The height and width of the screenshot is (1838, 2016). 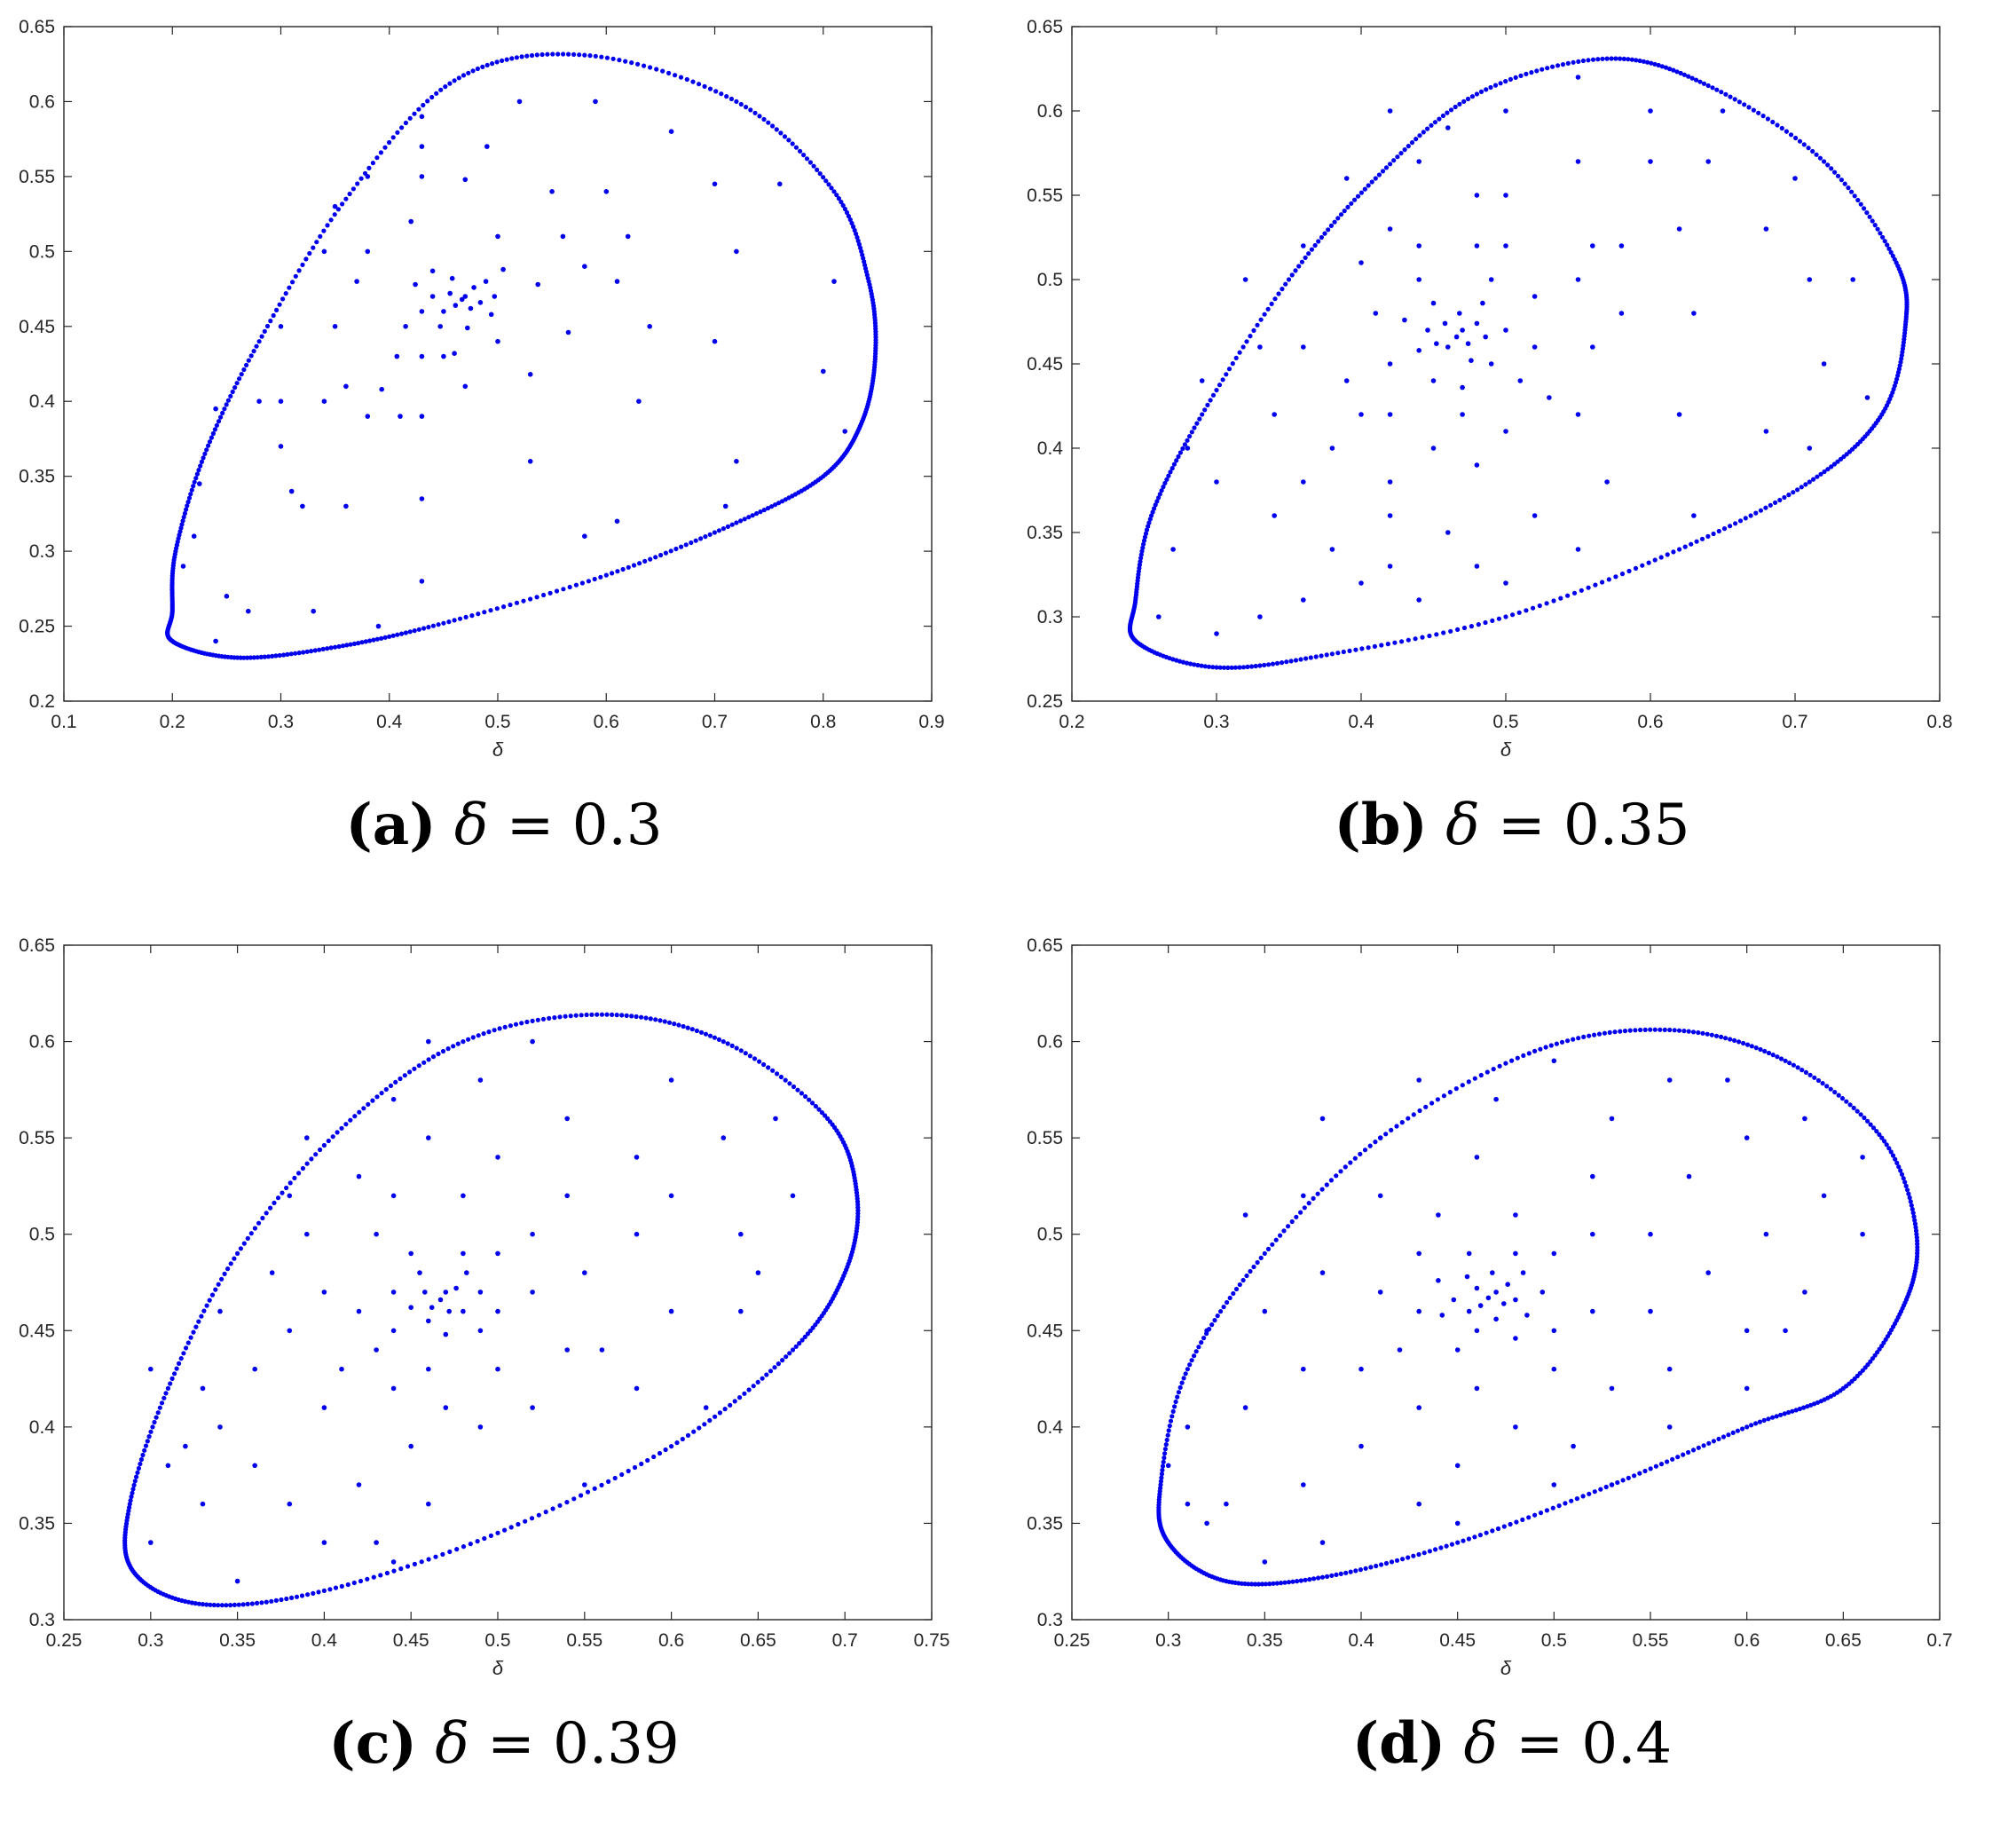 What do you see at coordinates (1045, 364) in the screenshot?
I see `y-tick-label: 0.45` at bounding box center [1045, 364].